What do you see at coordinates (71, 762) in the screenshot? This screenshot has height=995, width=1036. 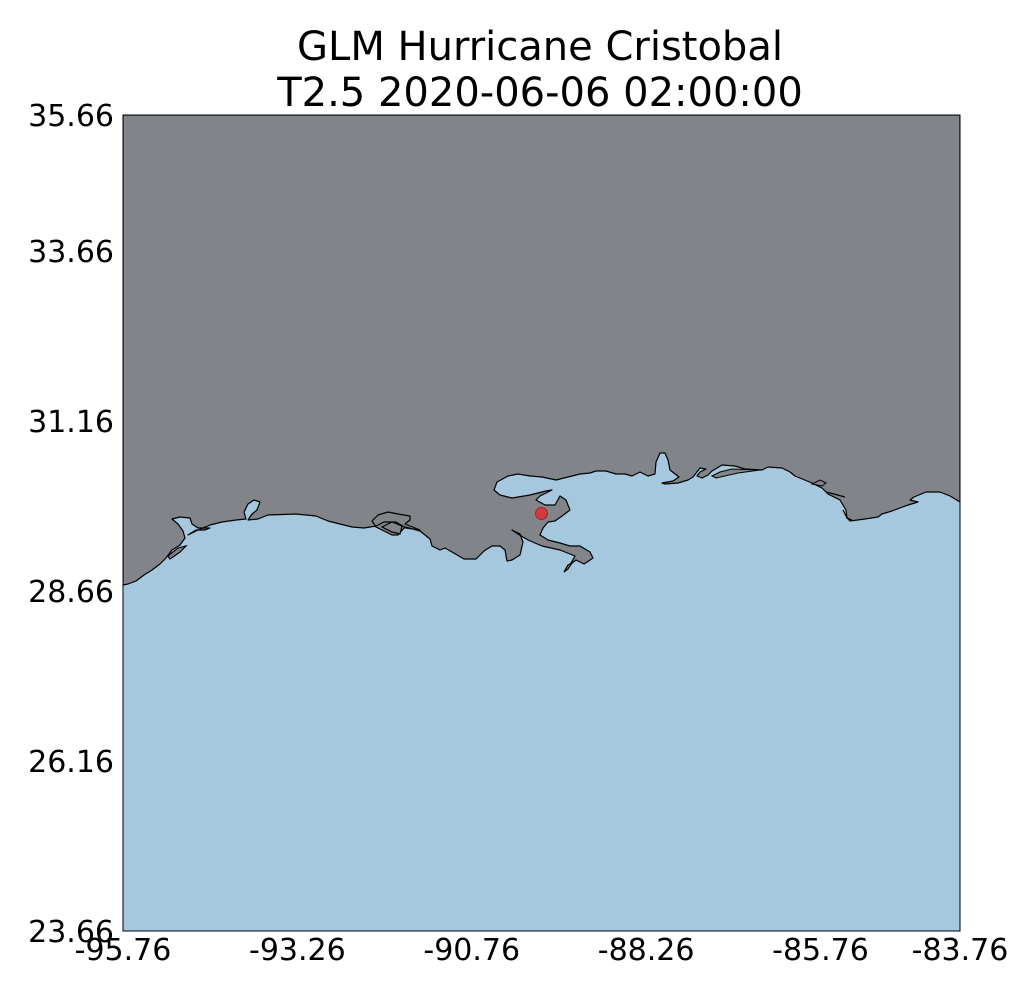 I see `y-tick-label: 26.16` at bounding box center [71, 762].